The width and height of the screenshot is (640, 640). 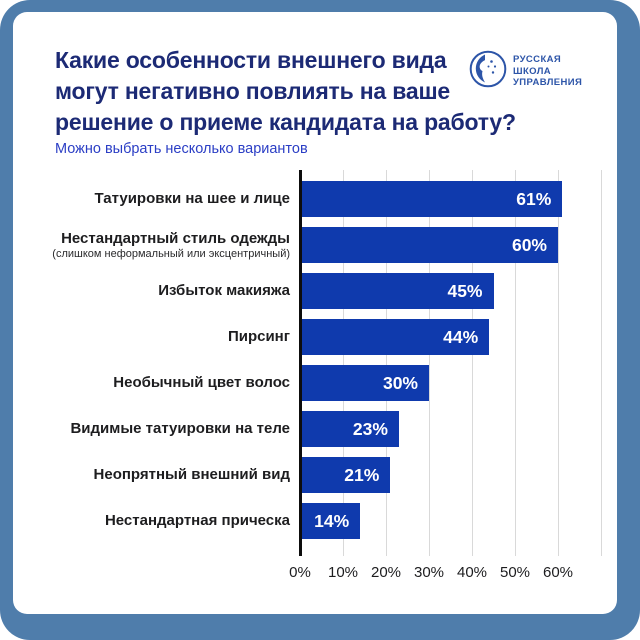 I want to click on chart-subtitle: Можно выбрать несколько вариантов, so click(x=181, y=149).